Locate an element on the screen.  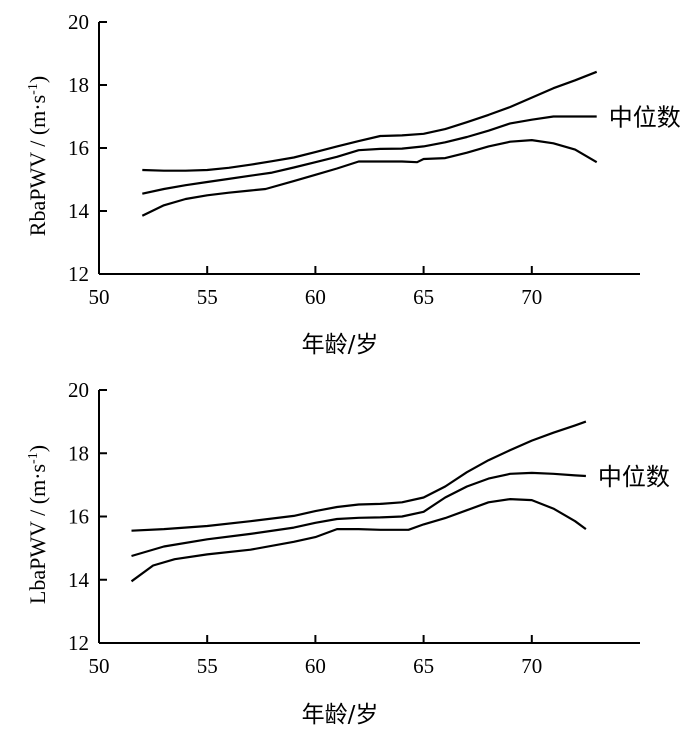
y-axis-label-part: LbaPWV / (m·s is located at coordinates (37, 534).